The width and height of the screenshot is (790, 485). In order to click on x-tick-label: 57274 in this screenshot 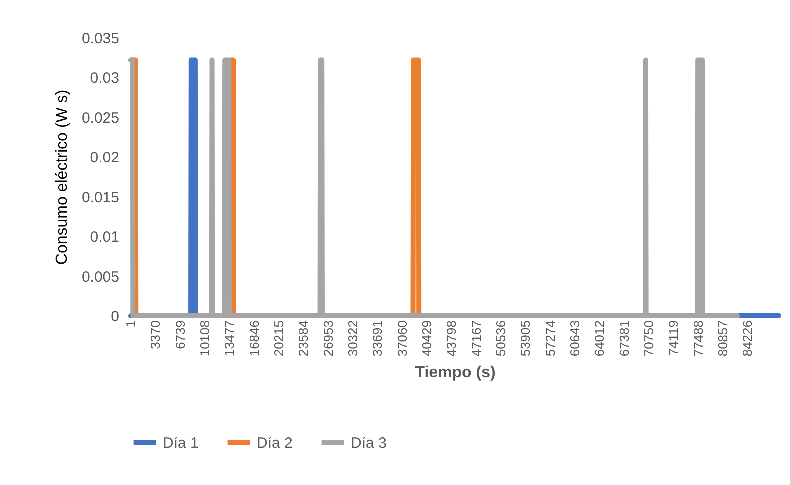, I will do `click(550, 338)`.